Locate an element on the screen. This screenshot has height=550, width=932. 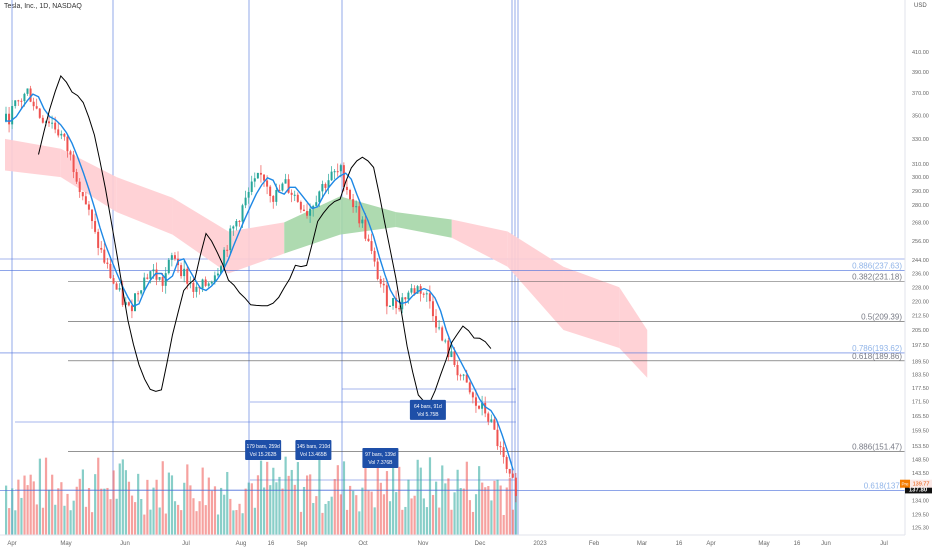
time-tick-label: Jun is located at coordinates (826, 544).